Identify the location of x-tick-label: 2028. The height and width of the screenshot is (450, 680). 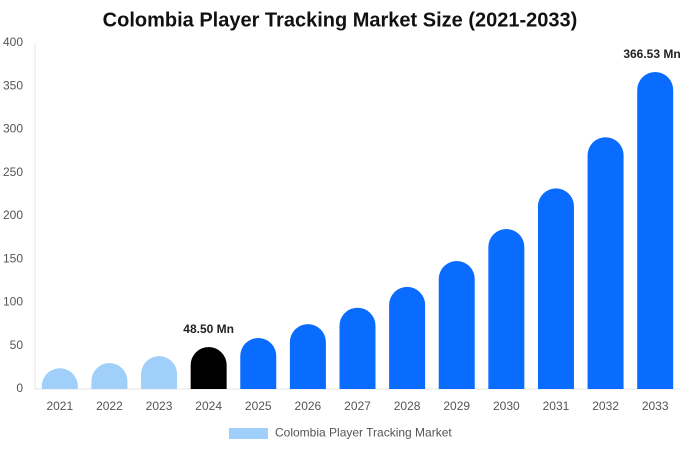
(407, 406).